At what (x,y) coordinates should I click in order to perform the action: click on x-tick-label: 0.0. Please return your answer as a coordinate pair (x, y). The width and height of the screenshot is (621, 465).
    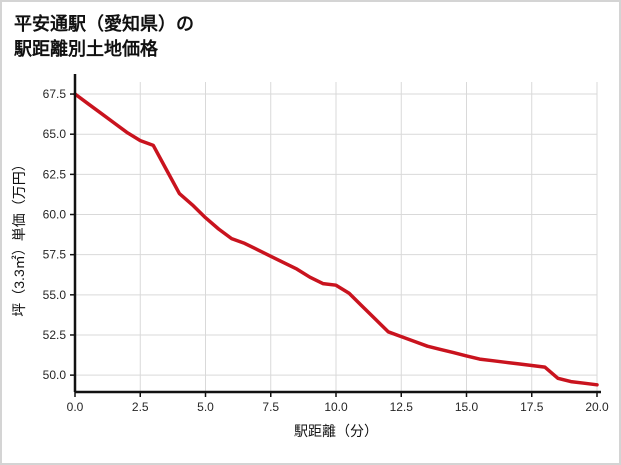
    Looking at the image, I should click on (75, 407).